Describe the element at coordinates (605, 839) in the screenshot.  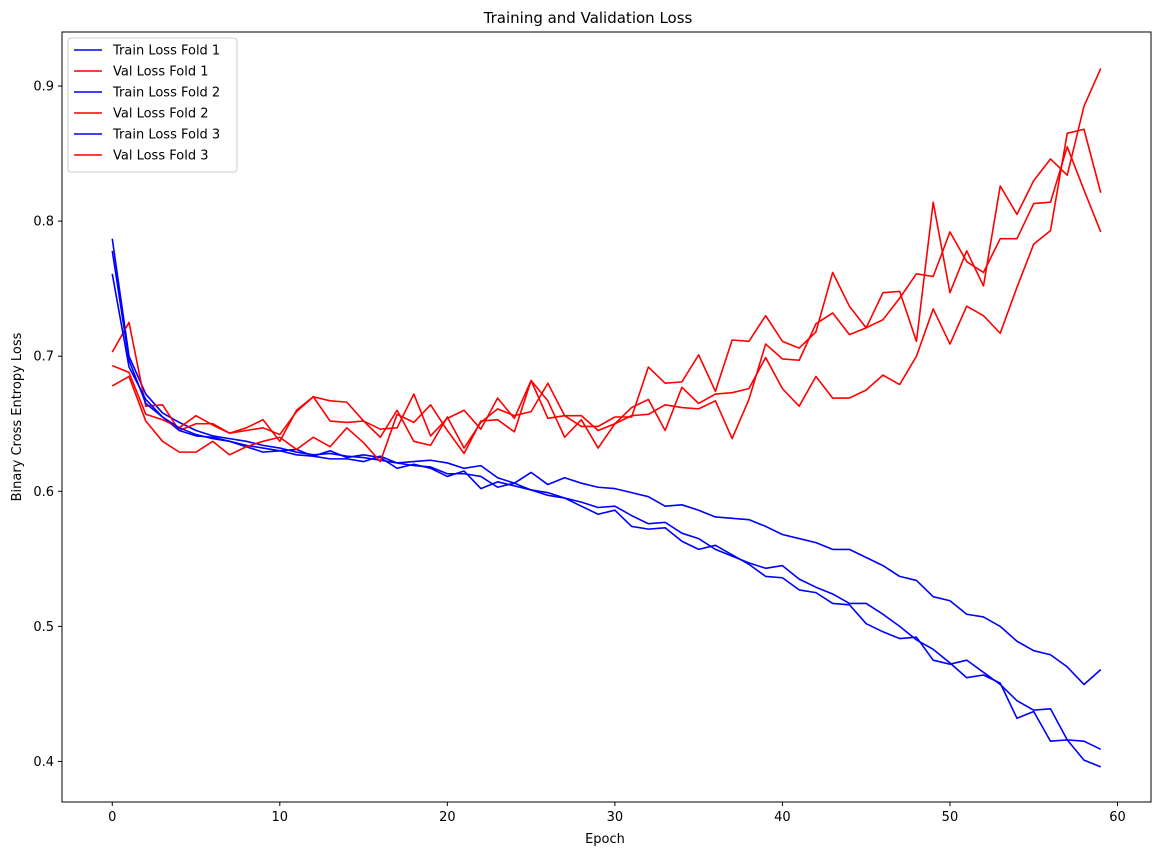
I see `x-axis-label: Epoch` at that location.